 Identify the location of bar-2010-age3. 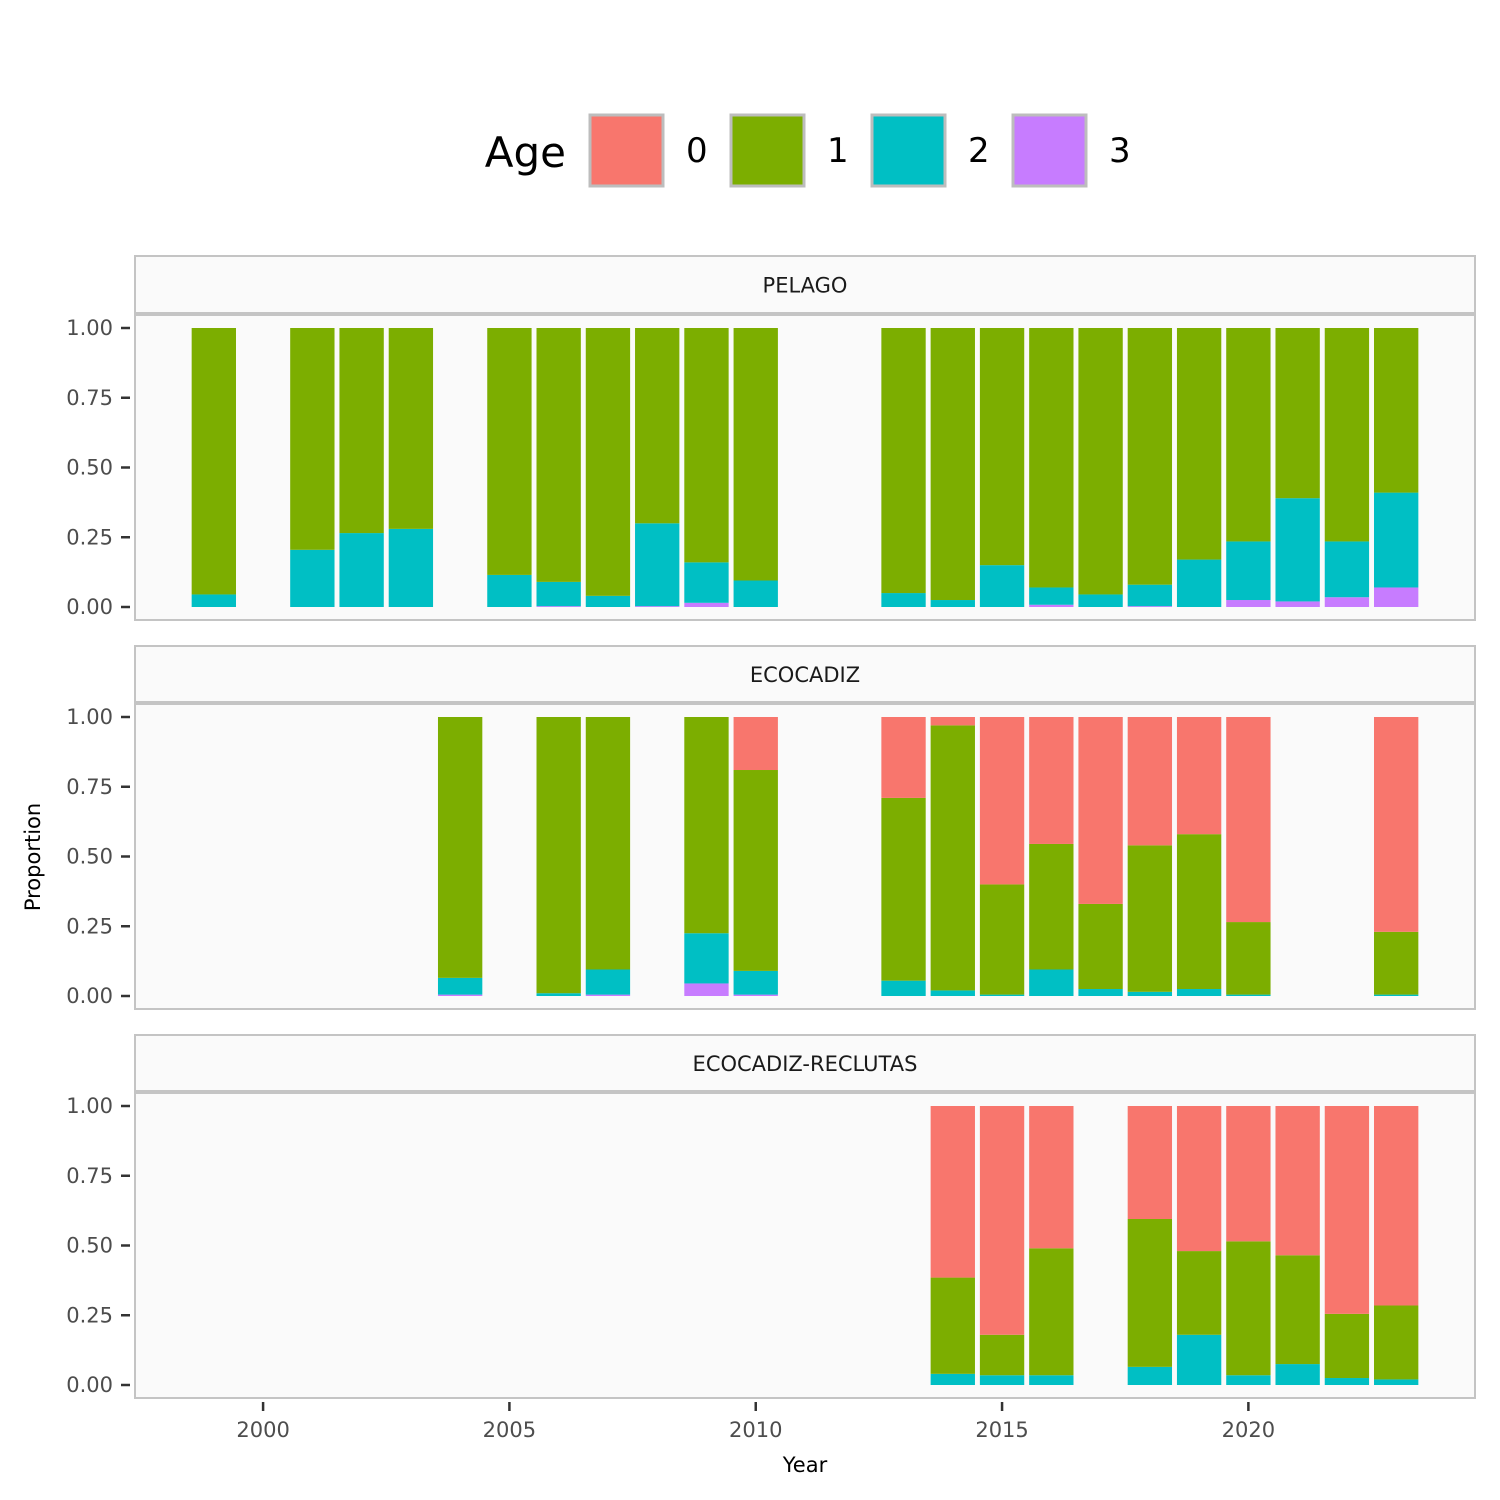
(755, 995).